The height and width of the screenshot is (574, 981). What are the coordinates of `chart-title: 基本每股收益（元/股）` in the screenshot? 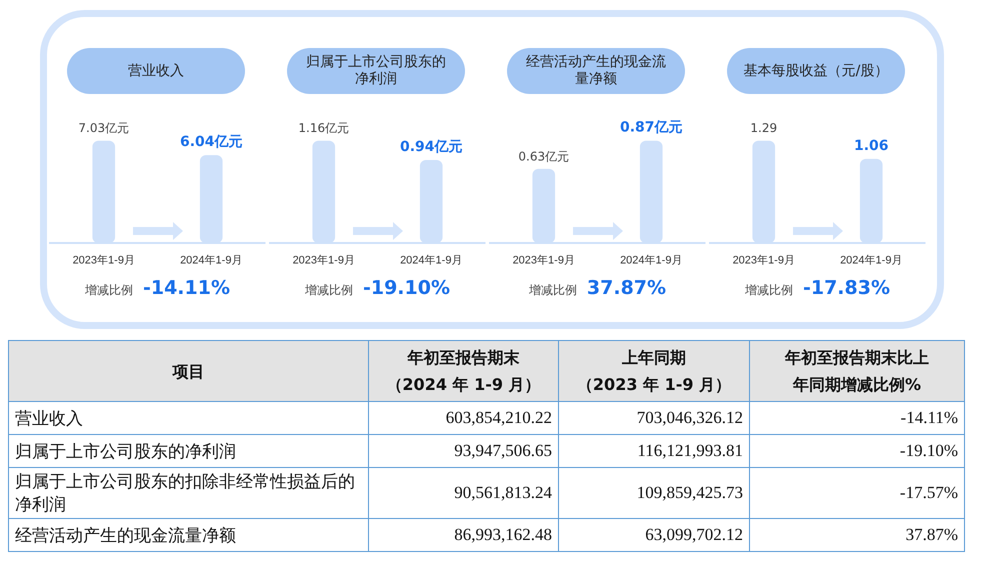 It's located at (816, 71).